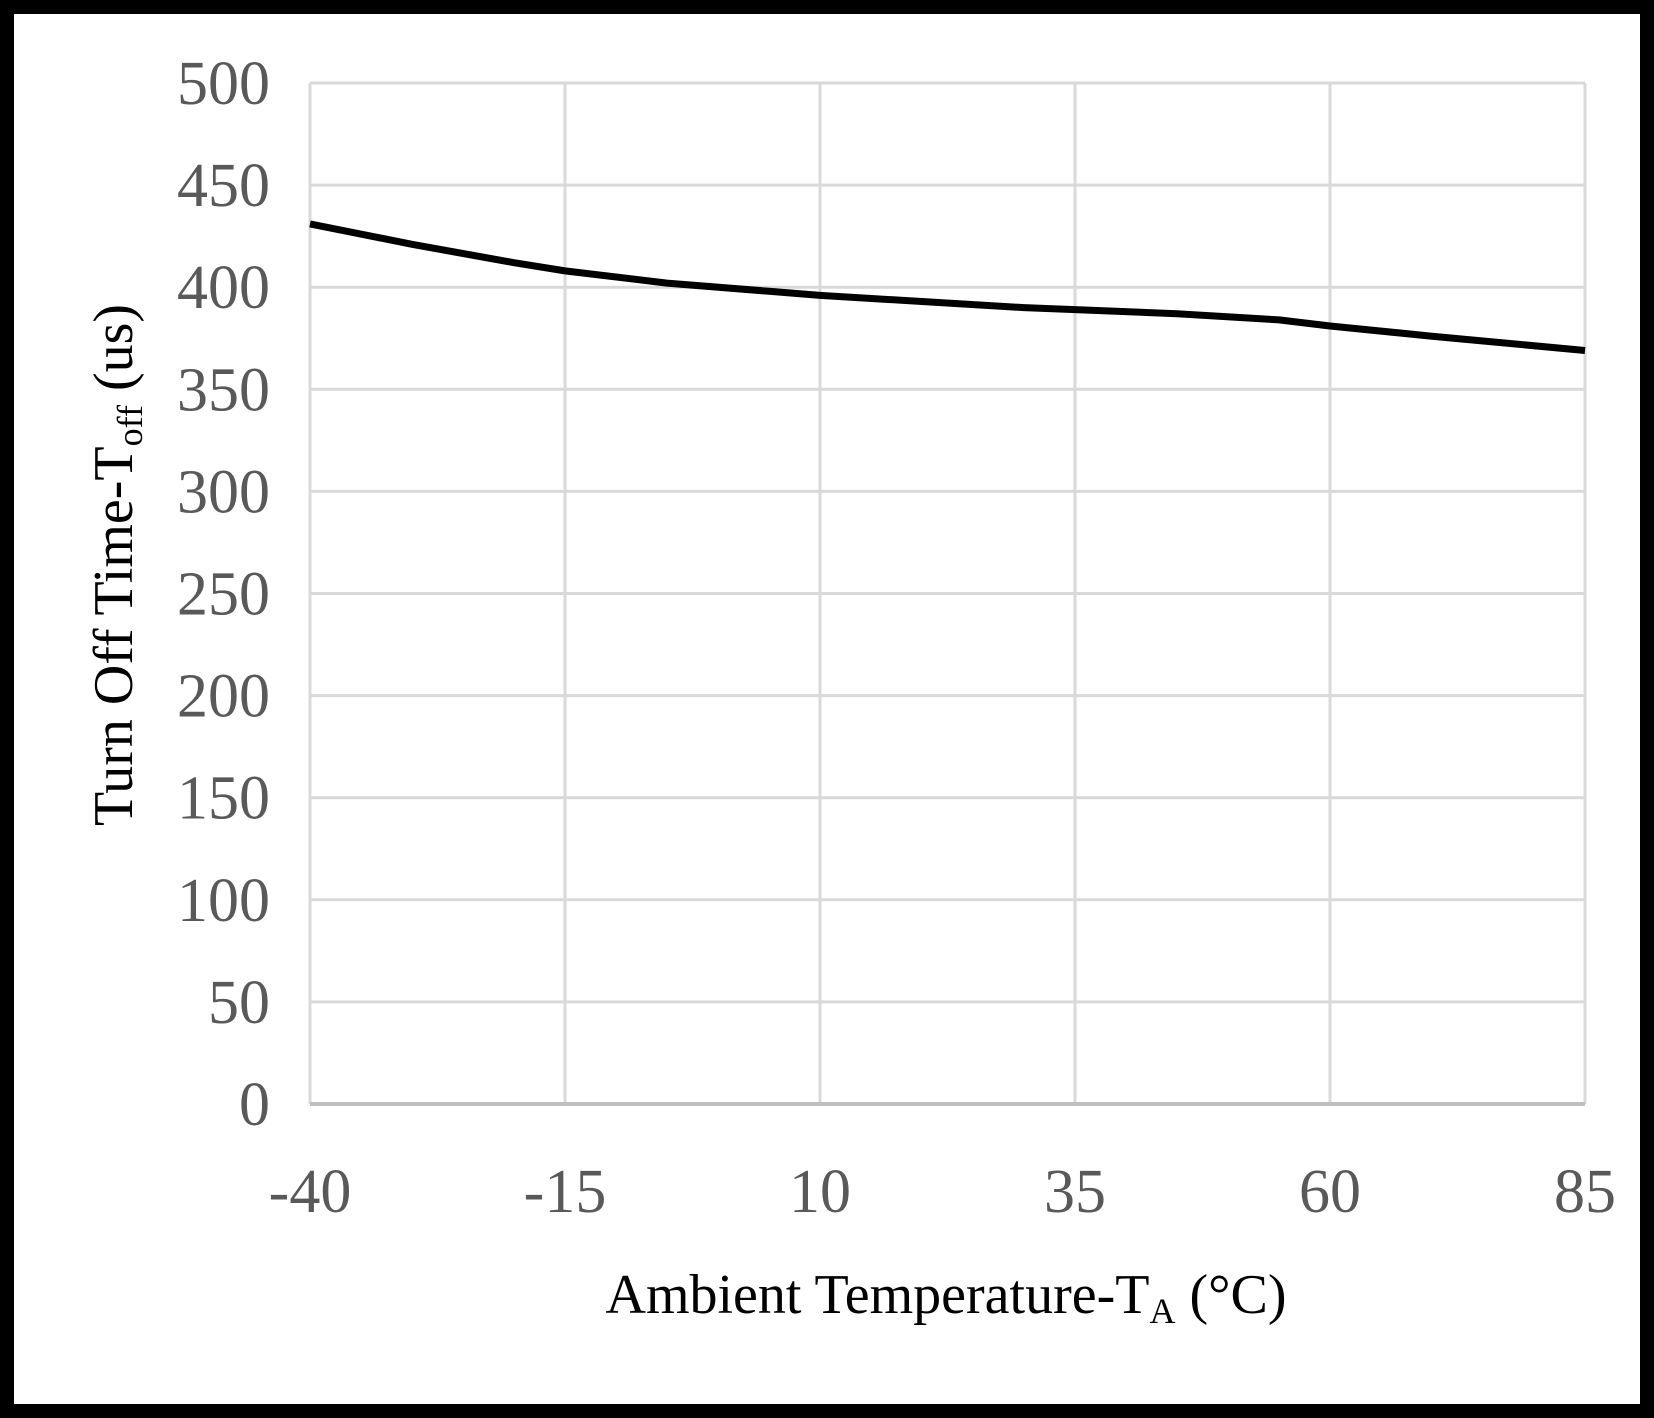 The image size is (1654, 1418). Describe the element at coordinates (310, 1192) in the screenshot. I see `x-tick-label: -40` at that location.